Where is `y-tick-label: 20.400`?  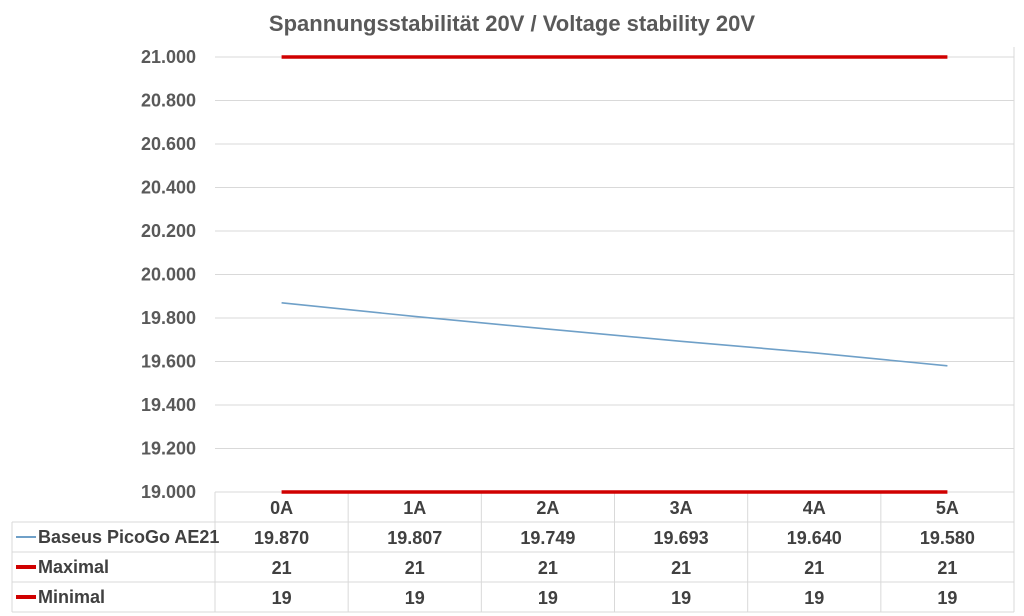
y-tick-label: 20.400 is located at coordinates (168, 188).